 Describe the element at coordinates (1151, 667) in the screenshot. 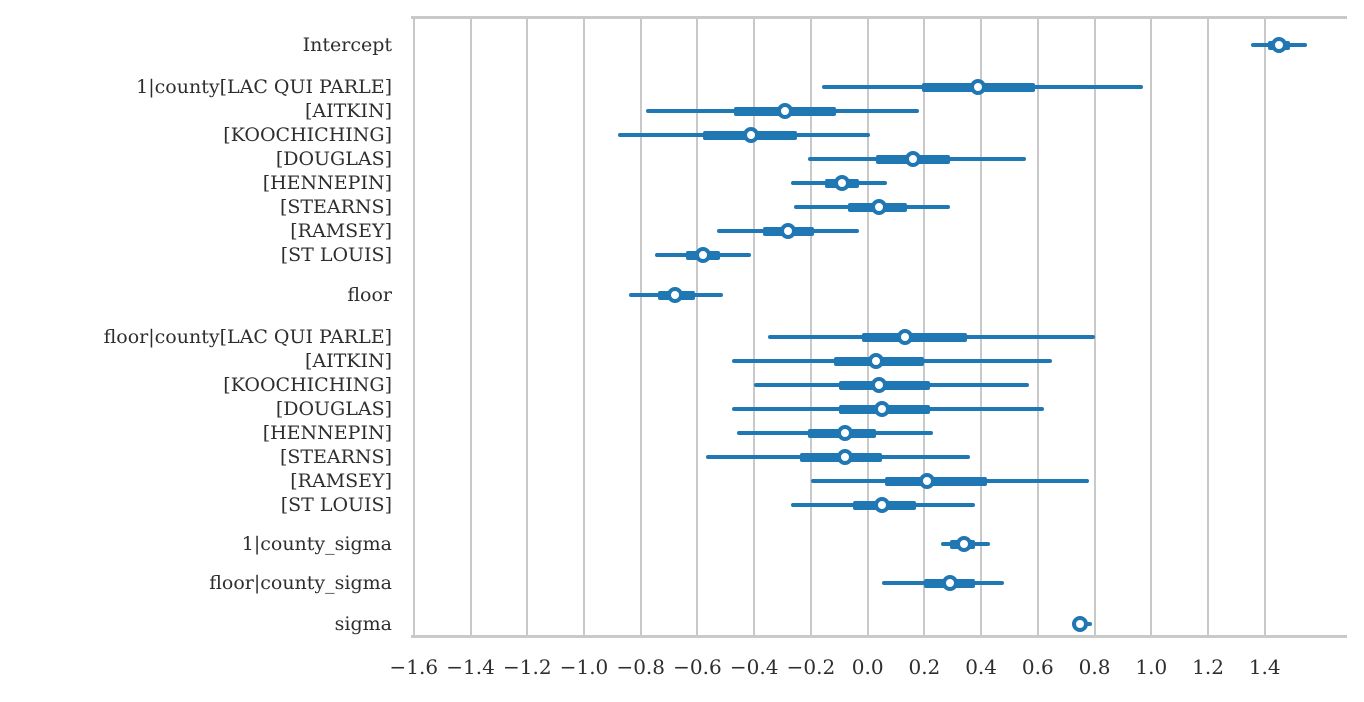

I see `x-tick-label: 1.0` at that location.